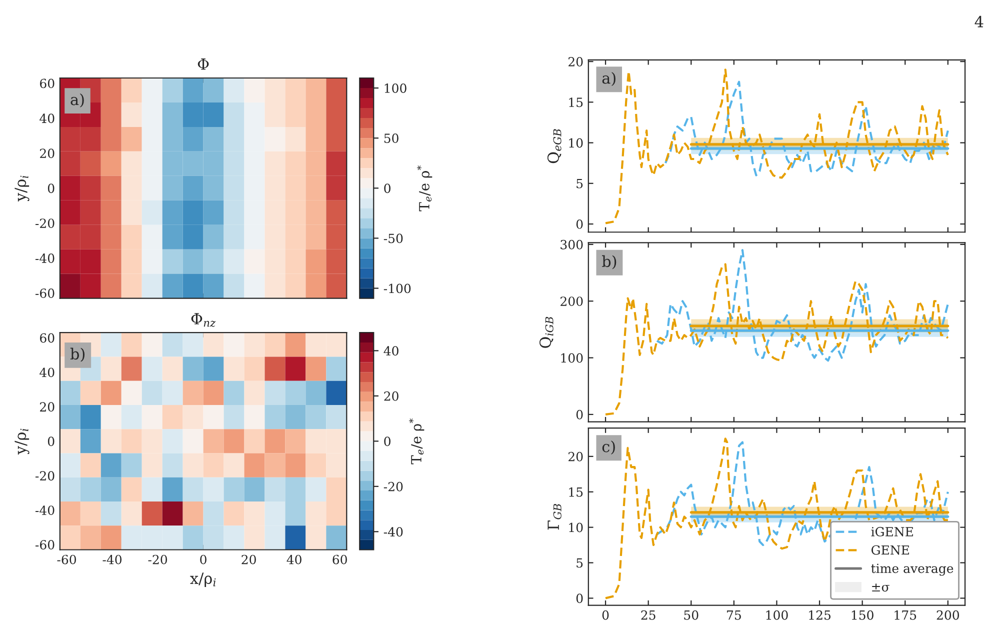 This screenshot has width=999, height=624. Describe the element at coordinates (391, 138) in the screenshot. I see `color-bar-label: 50` at that location.